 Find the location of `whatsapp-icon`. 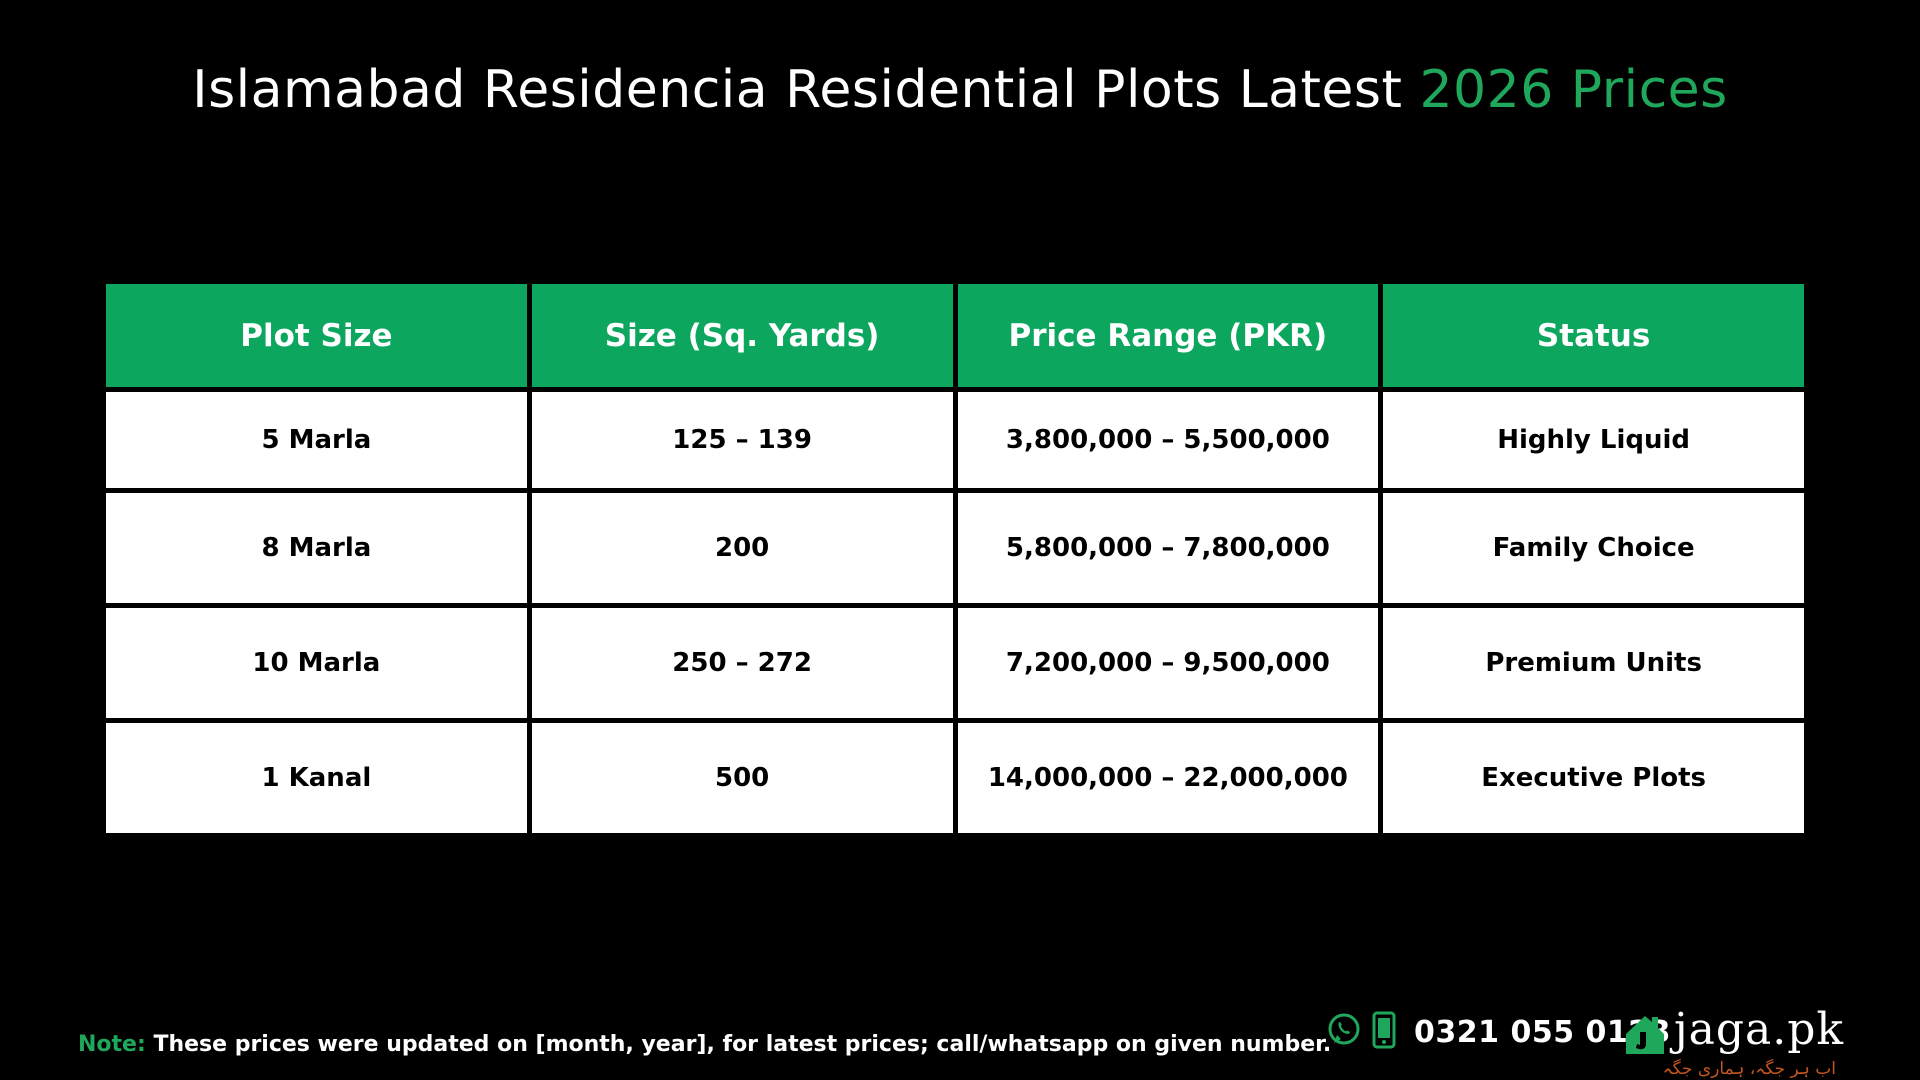

whatsapp-icon is located at coordinates (1344, 1032).